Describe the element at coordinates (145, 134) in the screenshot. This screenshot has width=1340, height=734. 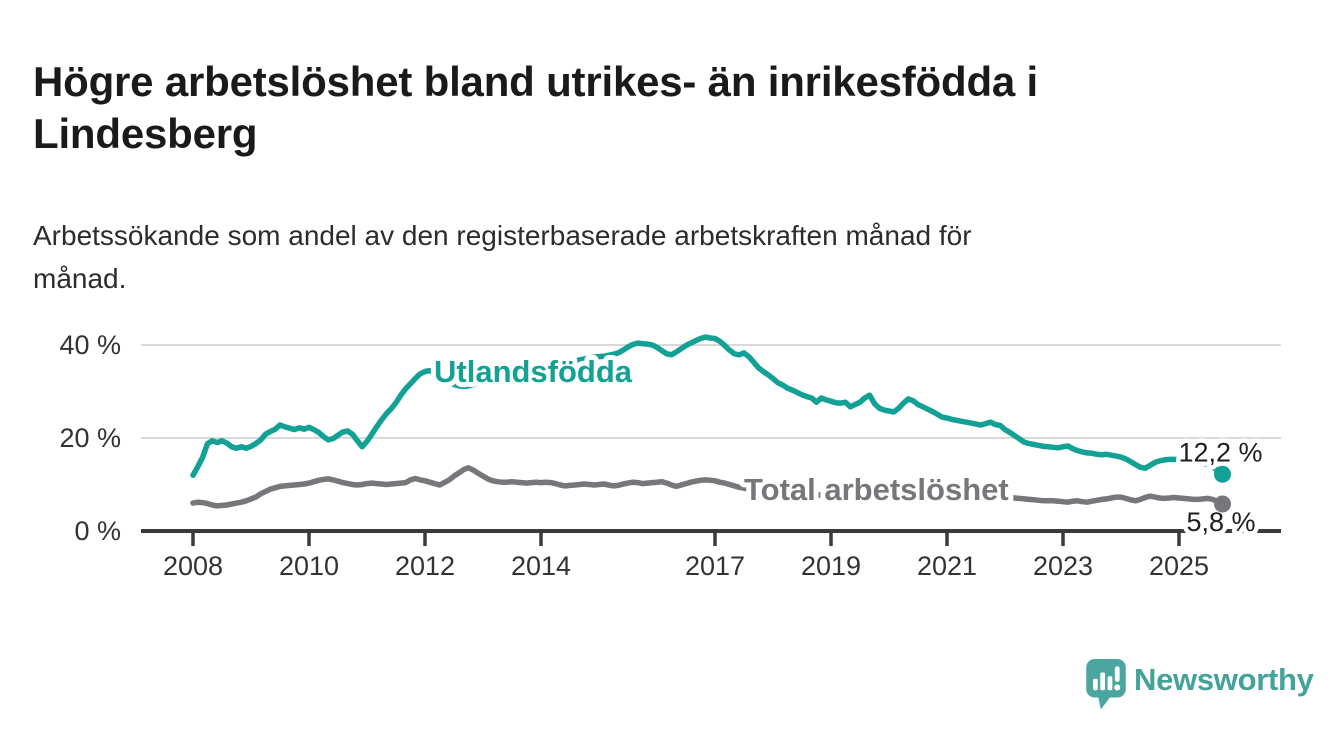
I see `page-title-line-2: Lindesberg` at that location.